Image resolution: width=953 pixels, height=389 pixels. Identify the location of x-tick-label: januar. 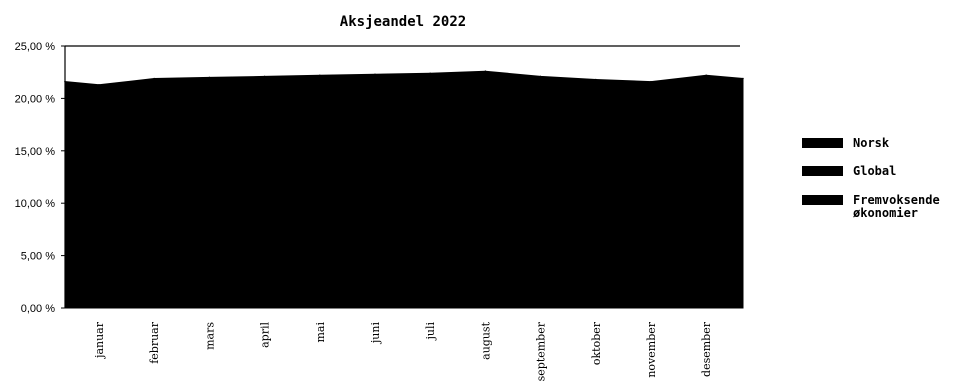
(99, 340).